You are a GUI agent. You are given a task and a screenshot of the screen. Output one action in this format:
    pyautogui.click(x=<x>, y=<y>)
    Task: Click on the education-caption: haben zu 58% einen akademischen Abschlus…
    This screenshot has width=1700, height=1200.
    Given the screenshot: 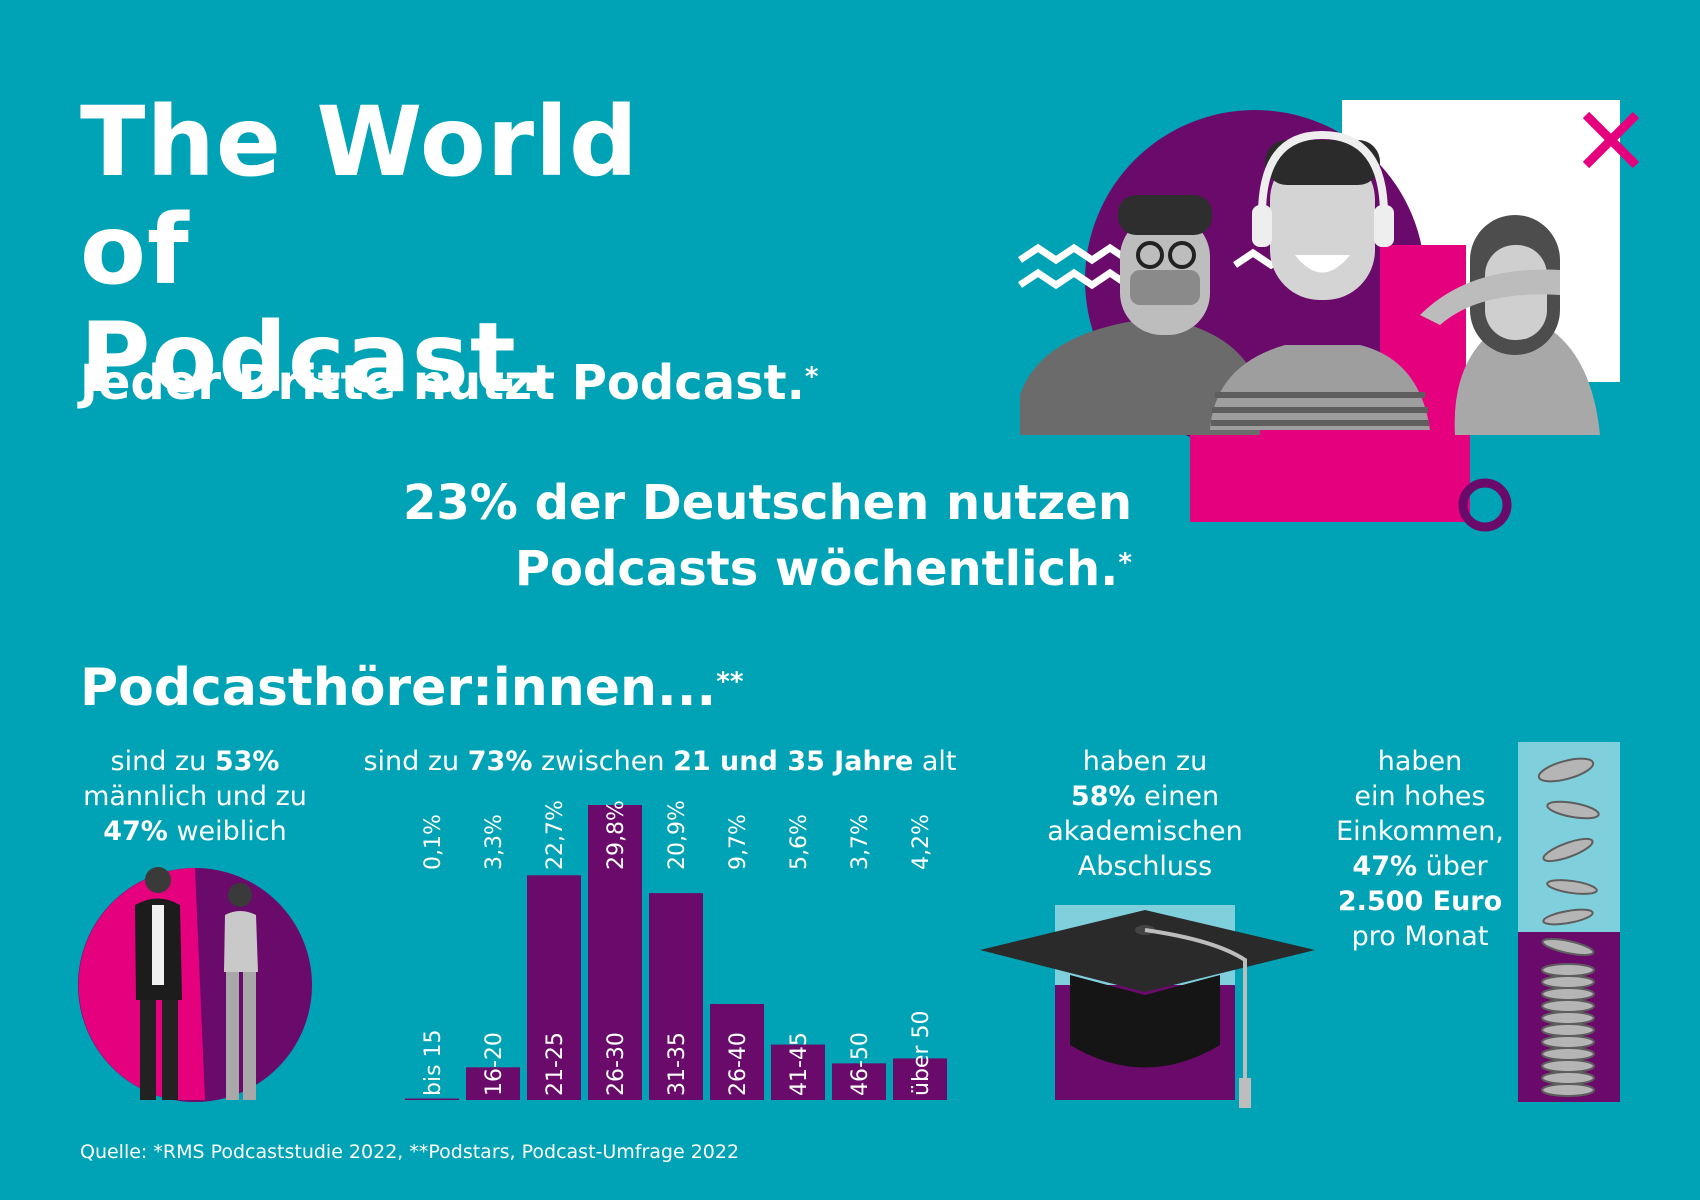 What is the action you would take?
    pyautogui.click(x=1145, y=814)
    